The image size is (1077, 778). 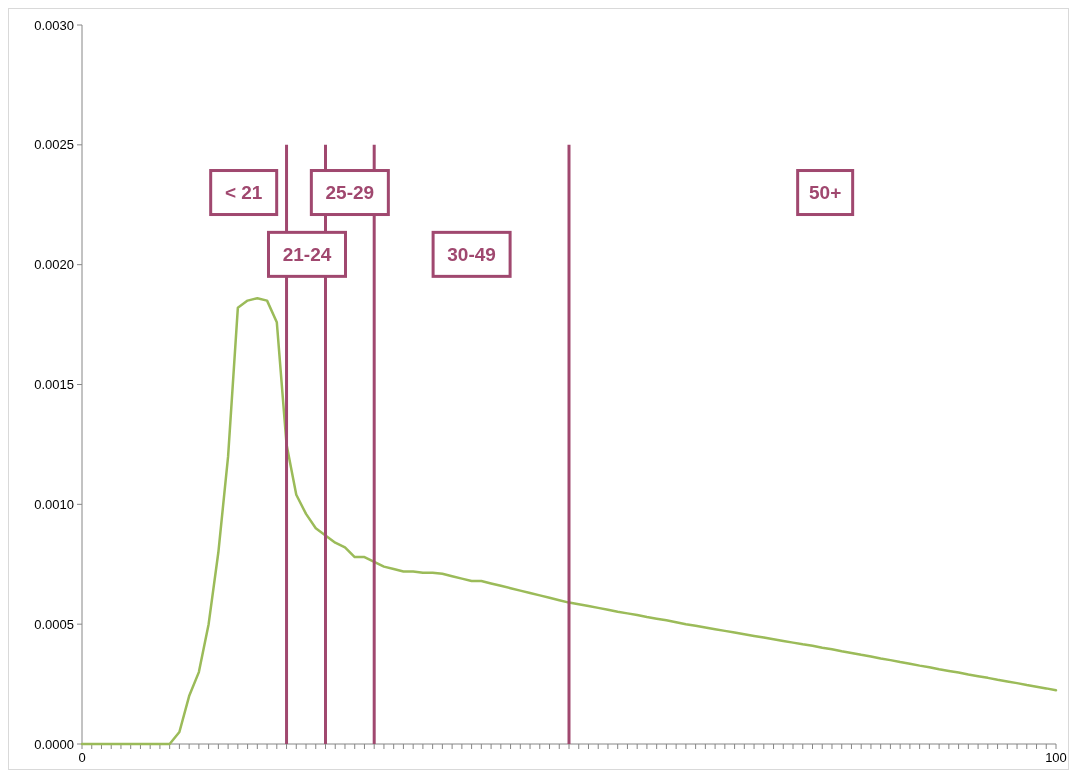 I want to click on annotation: < 21, so click(x=243, y=193).